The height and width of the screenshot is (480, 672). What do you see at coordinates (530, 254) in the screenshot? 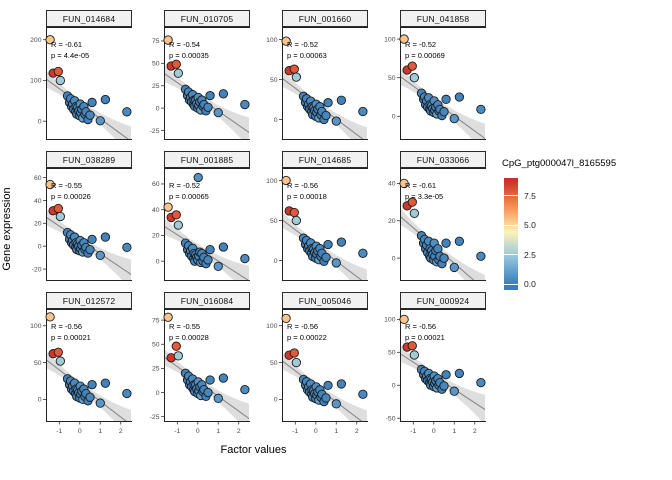
I see `legend-tick-label: 2.5` at bounding box center [530, 254].